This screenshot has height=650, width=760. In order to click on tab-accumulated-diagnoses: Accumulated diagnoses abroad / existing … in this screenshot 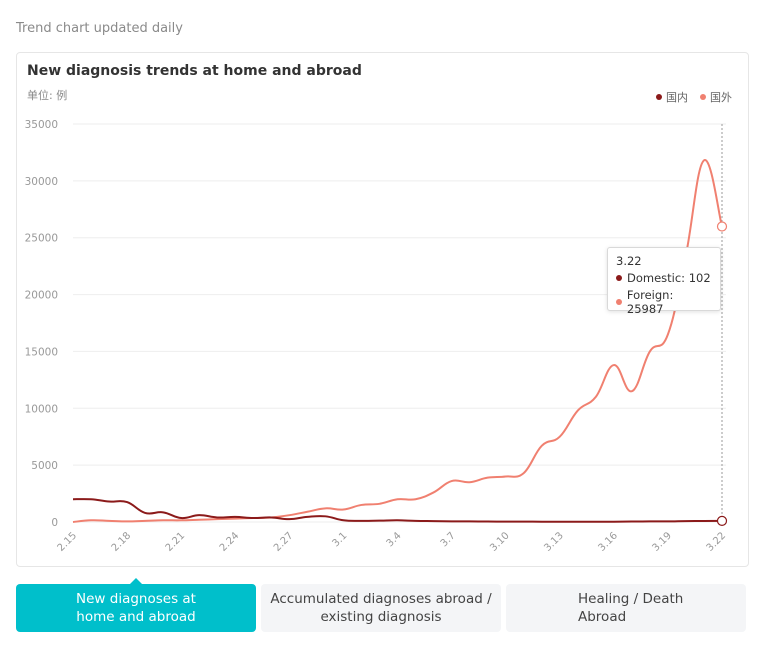, I will do `click(381, 608)`.